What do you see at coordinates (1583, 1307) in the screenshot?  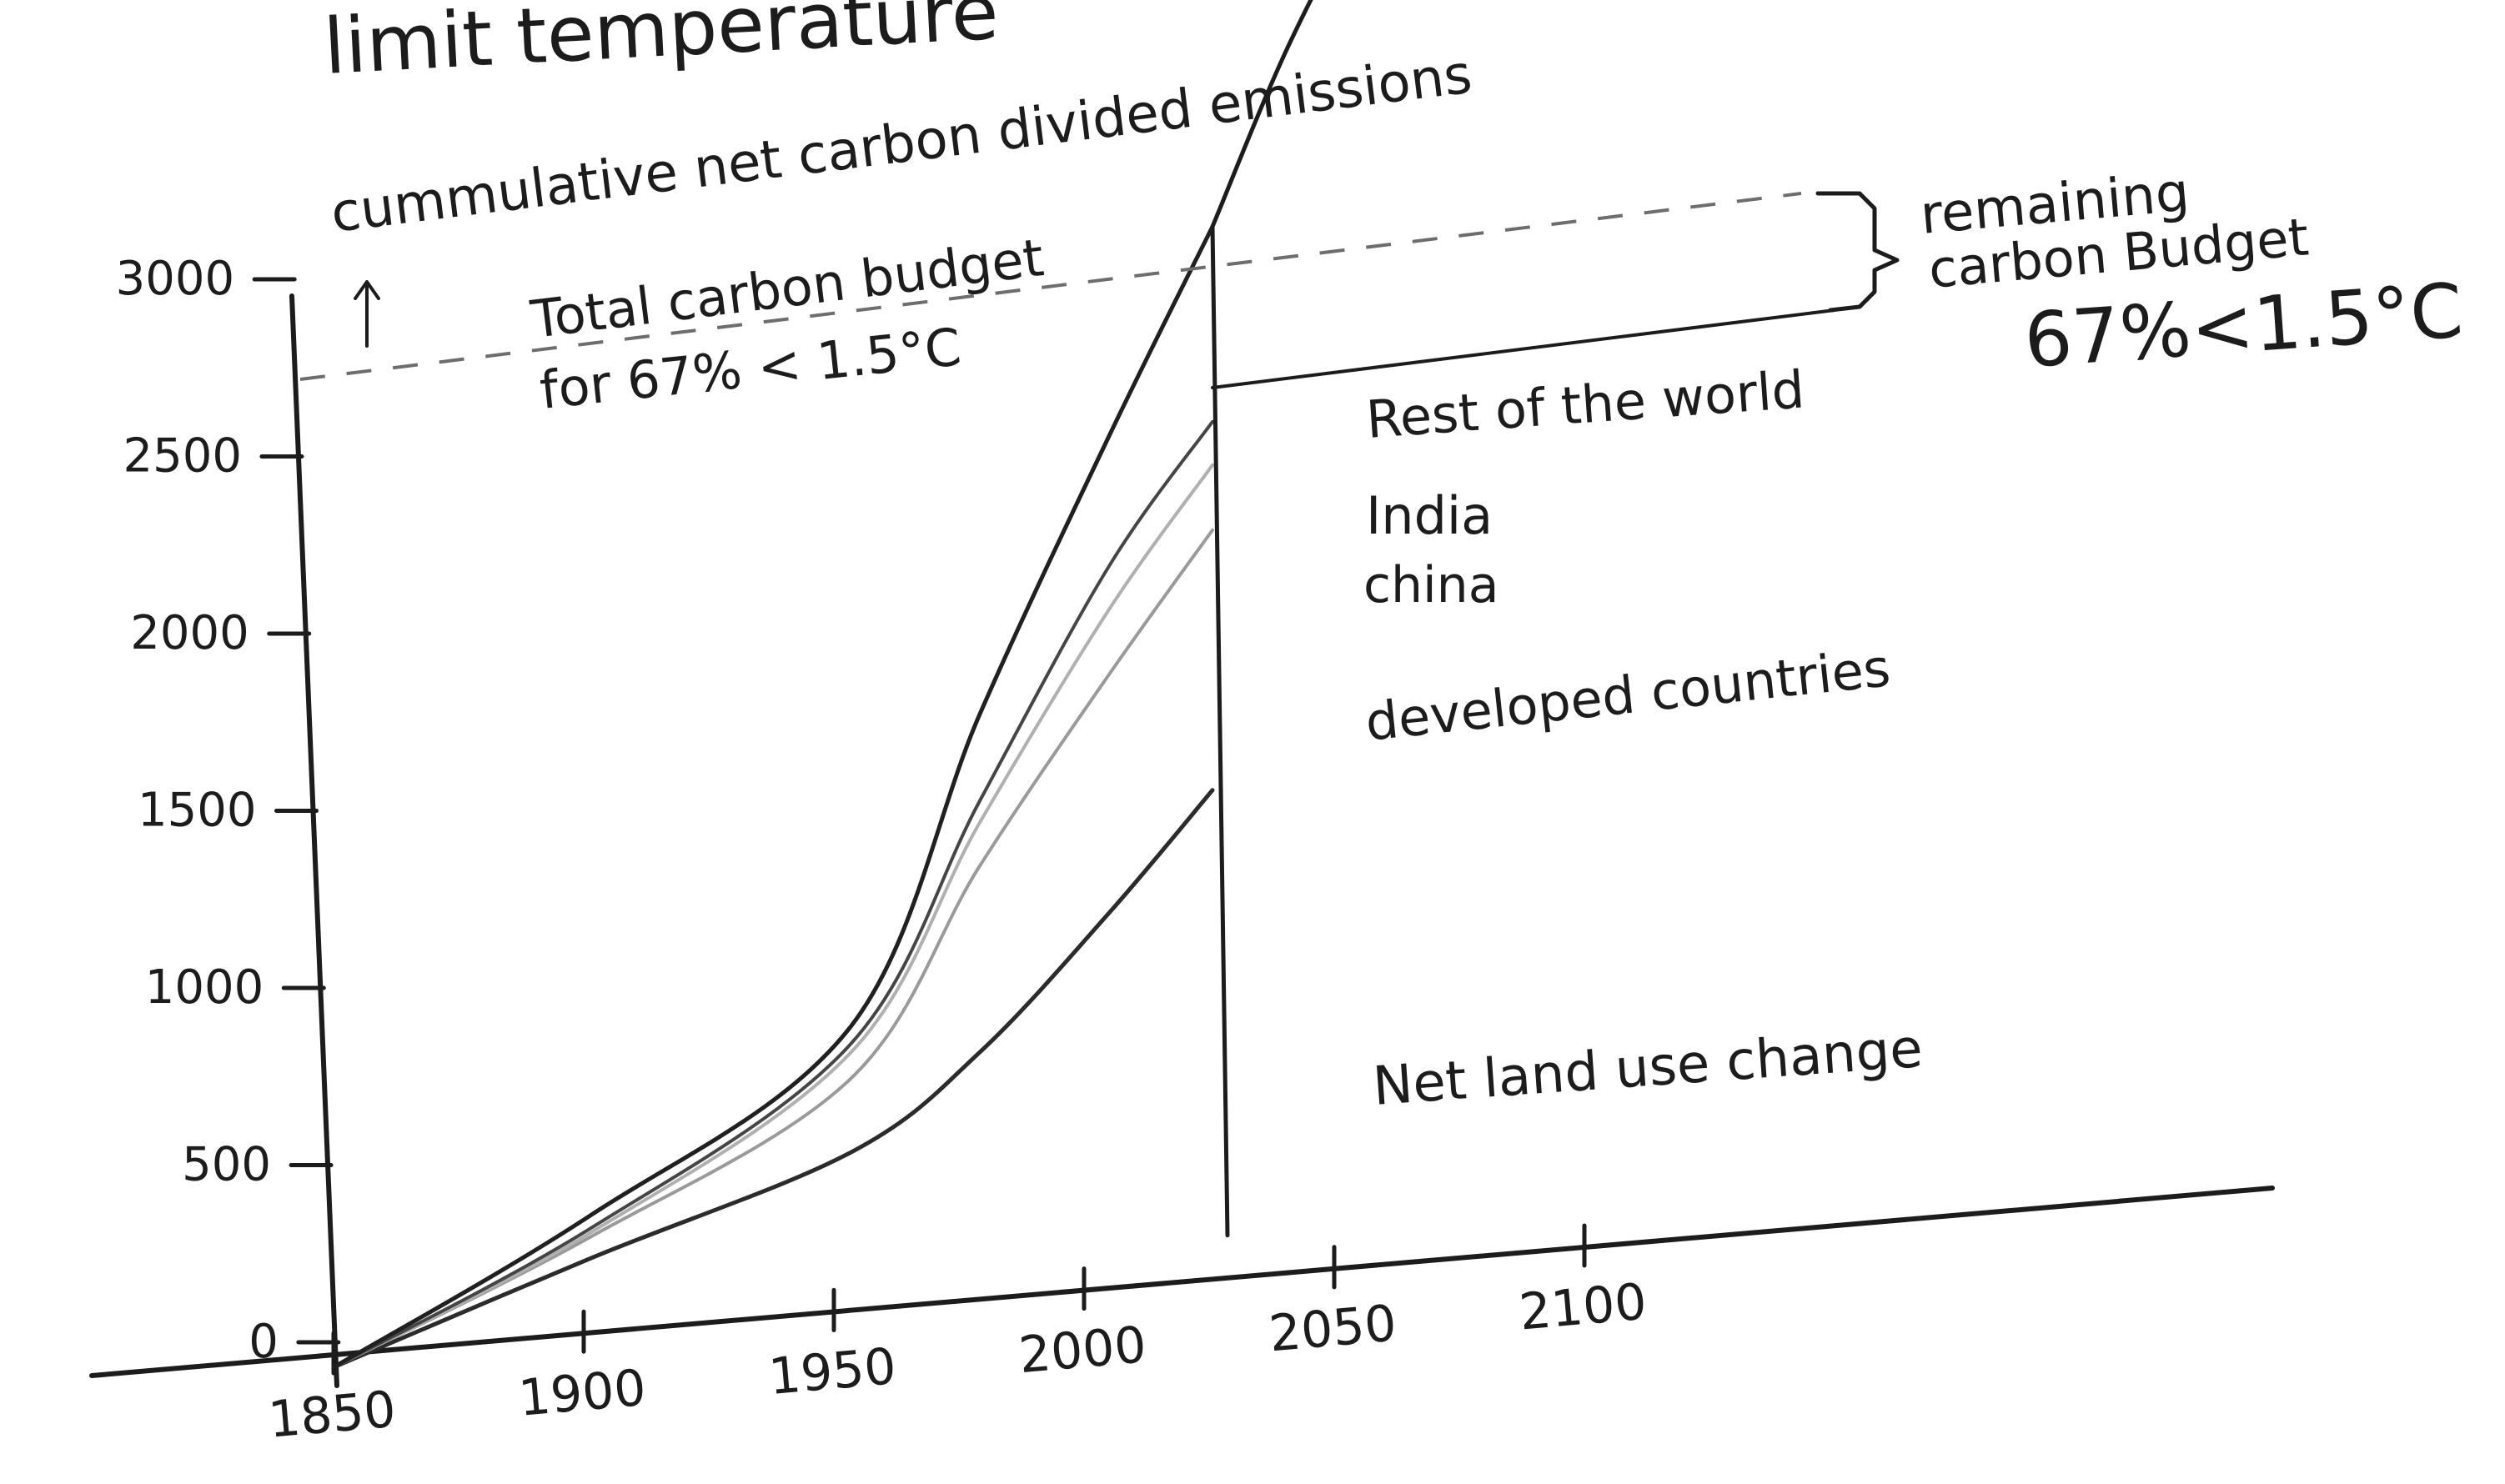 I see `x-tick-label: 2100` at bounding box center [1583, 1307].